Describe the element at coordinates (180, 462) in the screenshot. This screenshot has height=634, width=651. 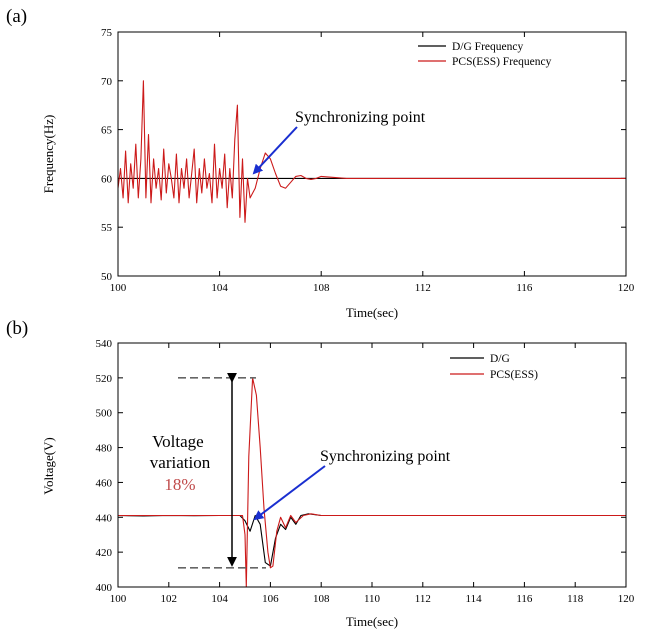
I see `voltage-variation-word2: variation` at that location.